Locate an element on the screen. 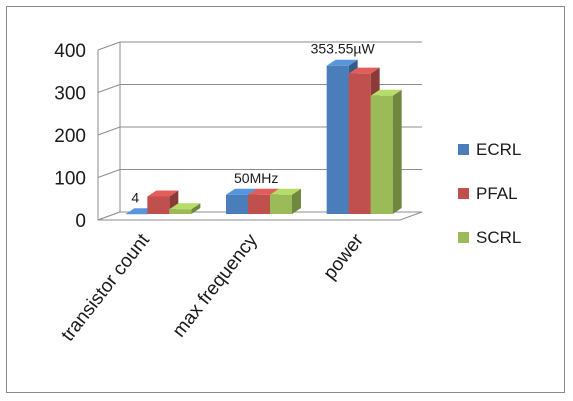  x-tick-label: power is located at coordinates (344, 257).